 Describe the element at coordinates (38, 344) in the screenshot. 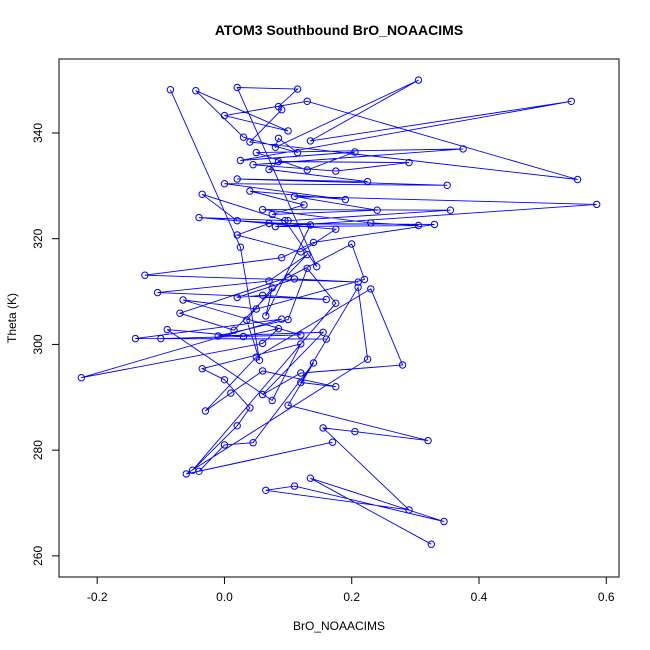

I see `y-tick-label: 300` at that location.